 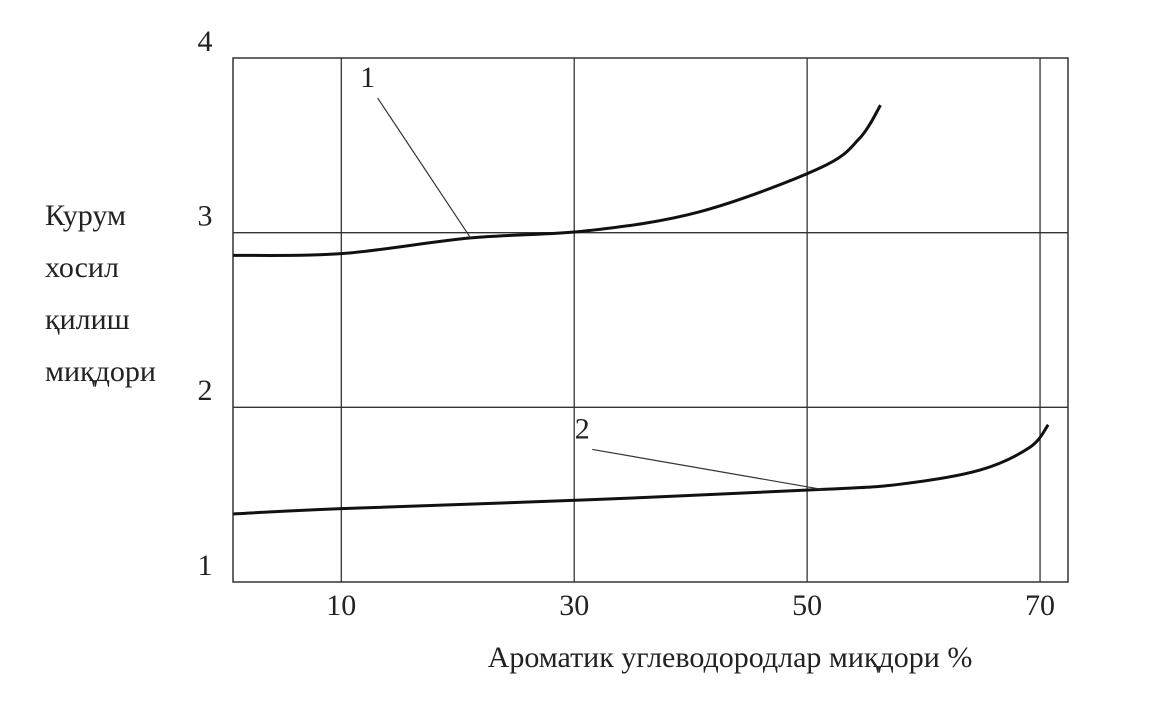 What do you see at coordinates (1040, 605) in the screenshot?
I see `x-tick-label: 70` at bounding box center [1040, 605].